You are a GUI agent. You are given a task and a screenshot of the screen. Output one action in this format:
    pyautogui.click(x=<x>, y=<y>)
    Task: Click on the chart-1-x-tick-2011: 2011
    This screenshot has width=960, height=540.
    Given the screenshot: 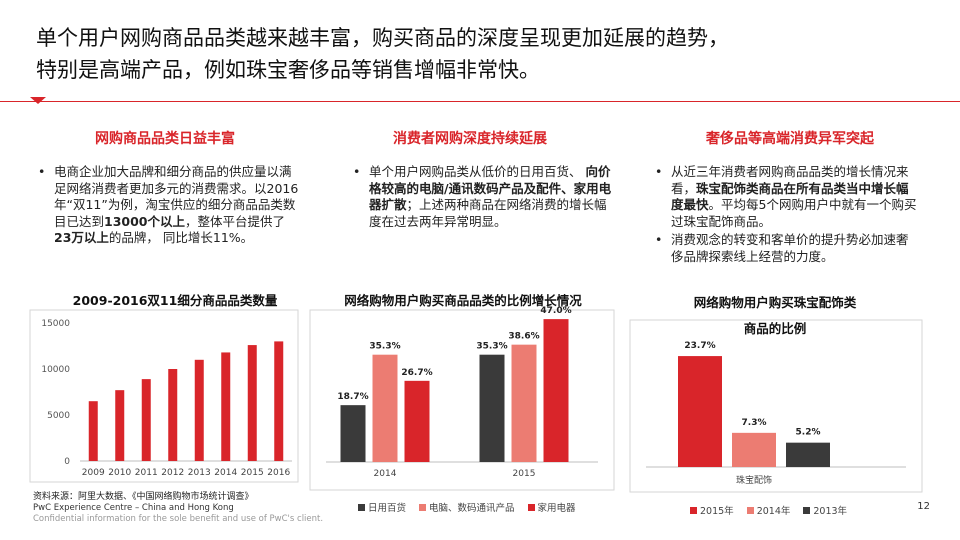 What is the action you would take?
    pyautogui.click(x=146, y=473)
    